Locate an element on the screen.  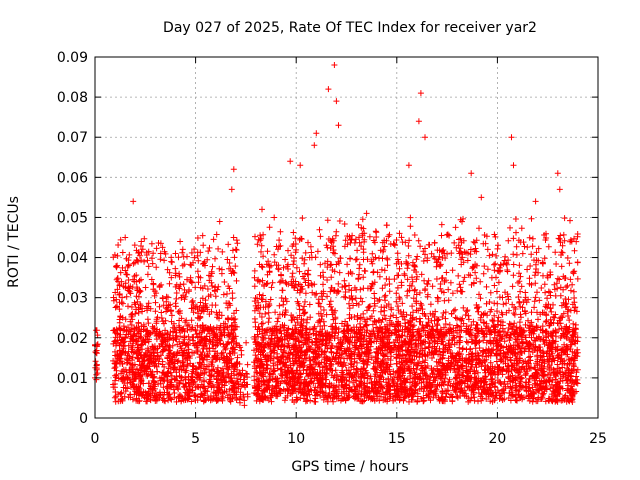
y-tick-label: 0.08 is located at coordinates (72, 98).